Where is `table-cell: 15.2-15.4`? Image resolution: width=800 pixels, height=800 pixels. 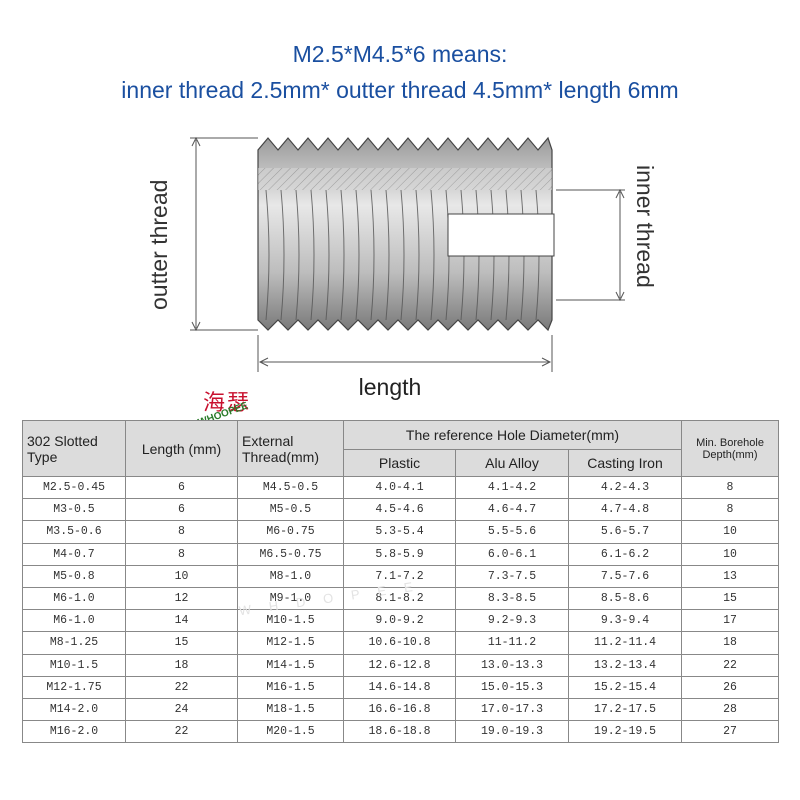 table-cell: 15.2-15.4 is located at coordinates (625, 687).